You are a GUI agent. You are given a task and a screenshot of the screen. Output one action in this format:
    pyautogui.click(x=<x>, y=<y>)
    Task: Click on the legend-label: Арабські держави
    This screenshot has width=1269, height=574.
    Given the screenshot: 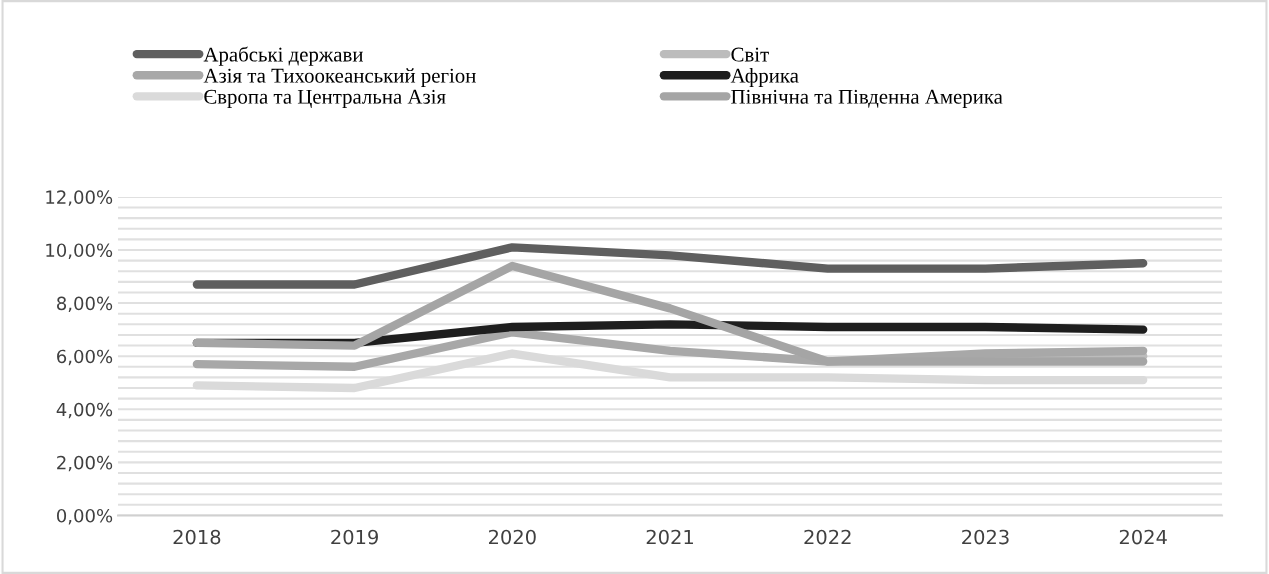 What is the action you would take?
    pyautogui.click(x=283, y=56)
    